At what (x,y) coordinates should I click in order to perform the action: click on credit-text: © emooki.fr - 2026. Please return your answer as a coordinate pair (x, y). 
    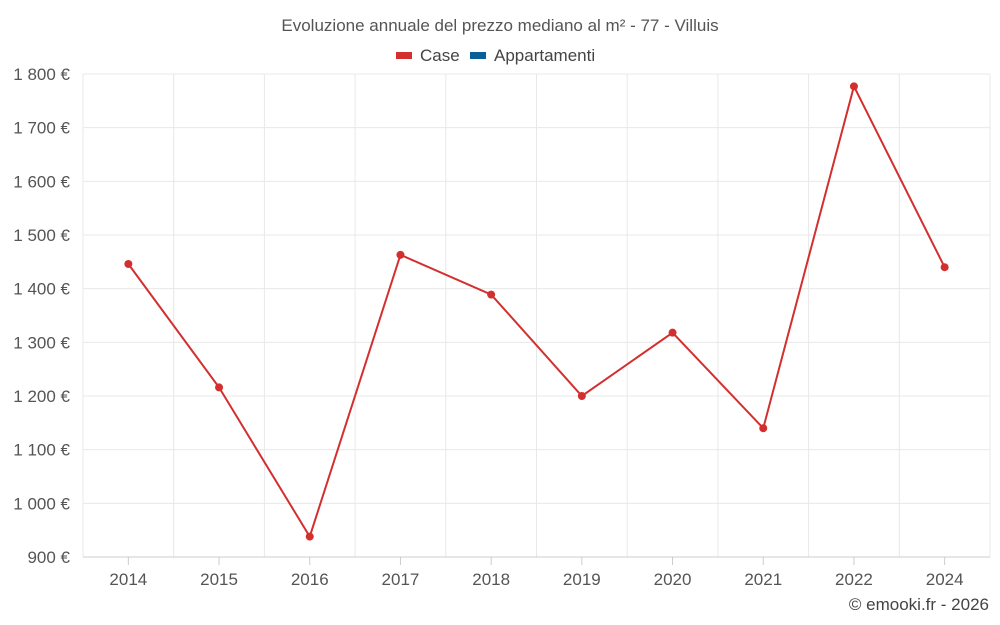
    Looking at the image, I should click on (919, 604).